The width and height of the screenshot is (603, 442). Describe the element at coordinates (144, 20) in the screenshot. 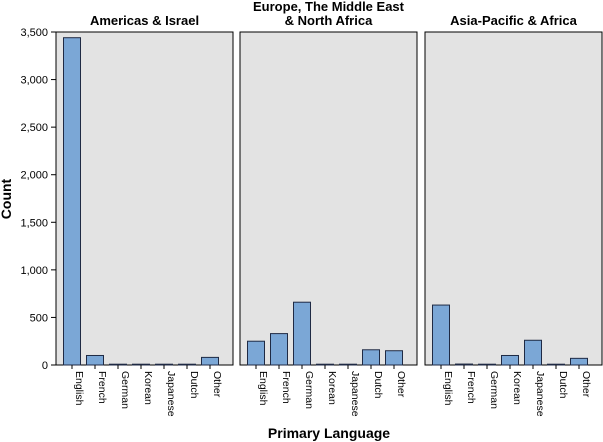

I see `panel-title: Americas & Israel` at that location.